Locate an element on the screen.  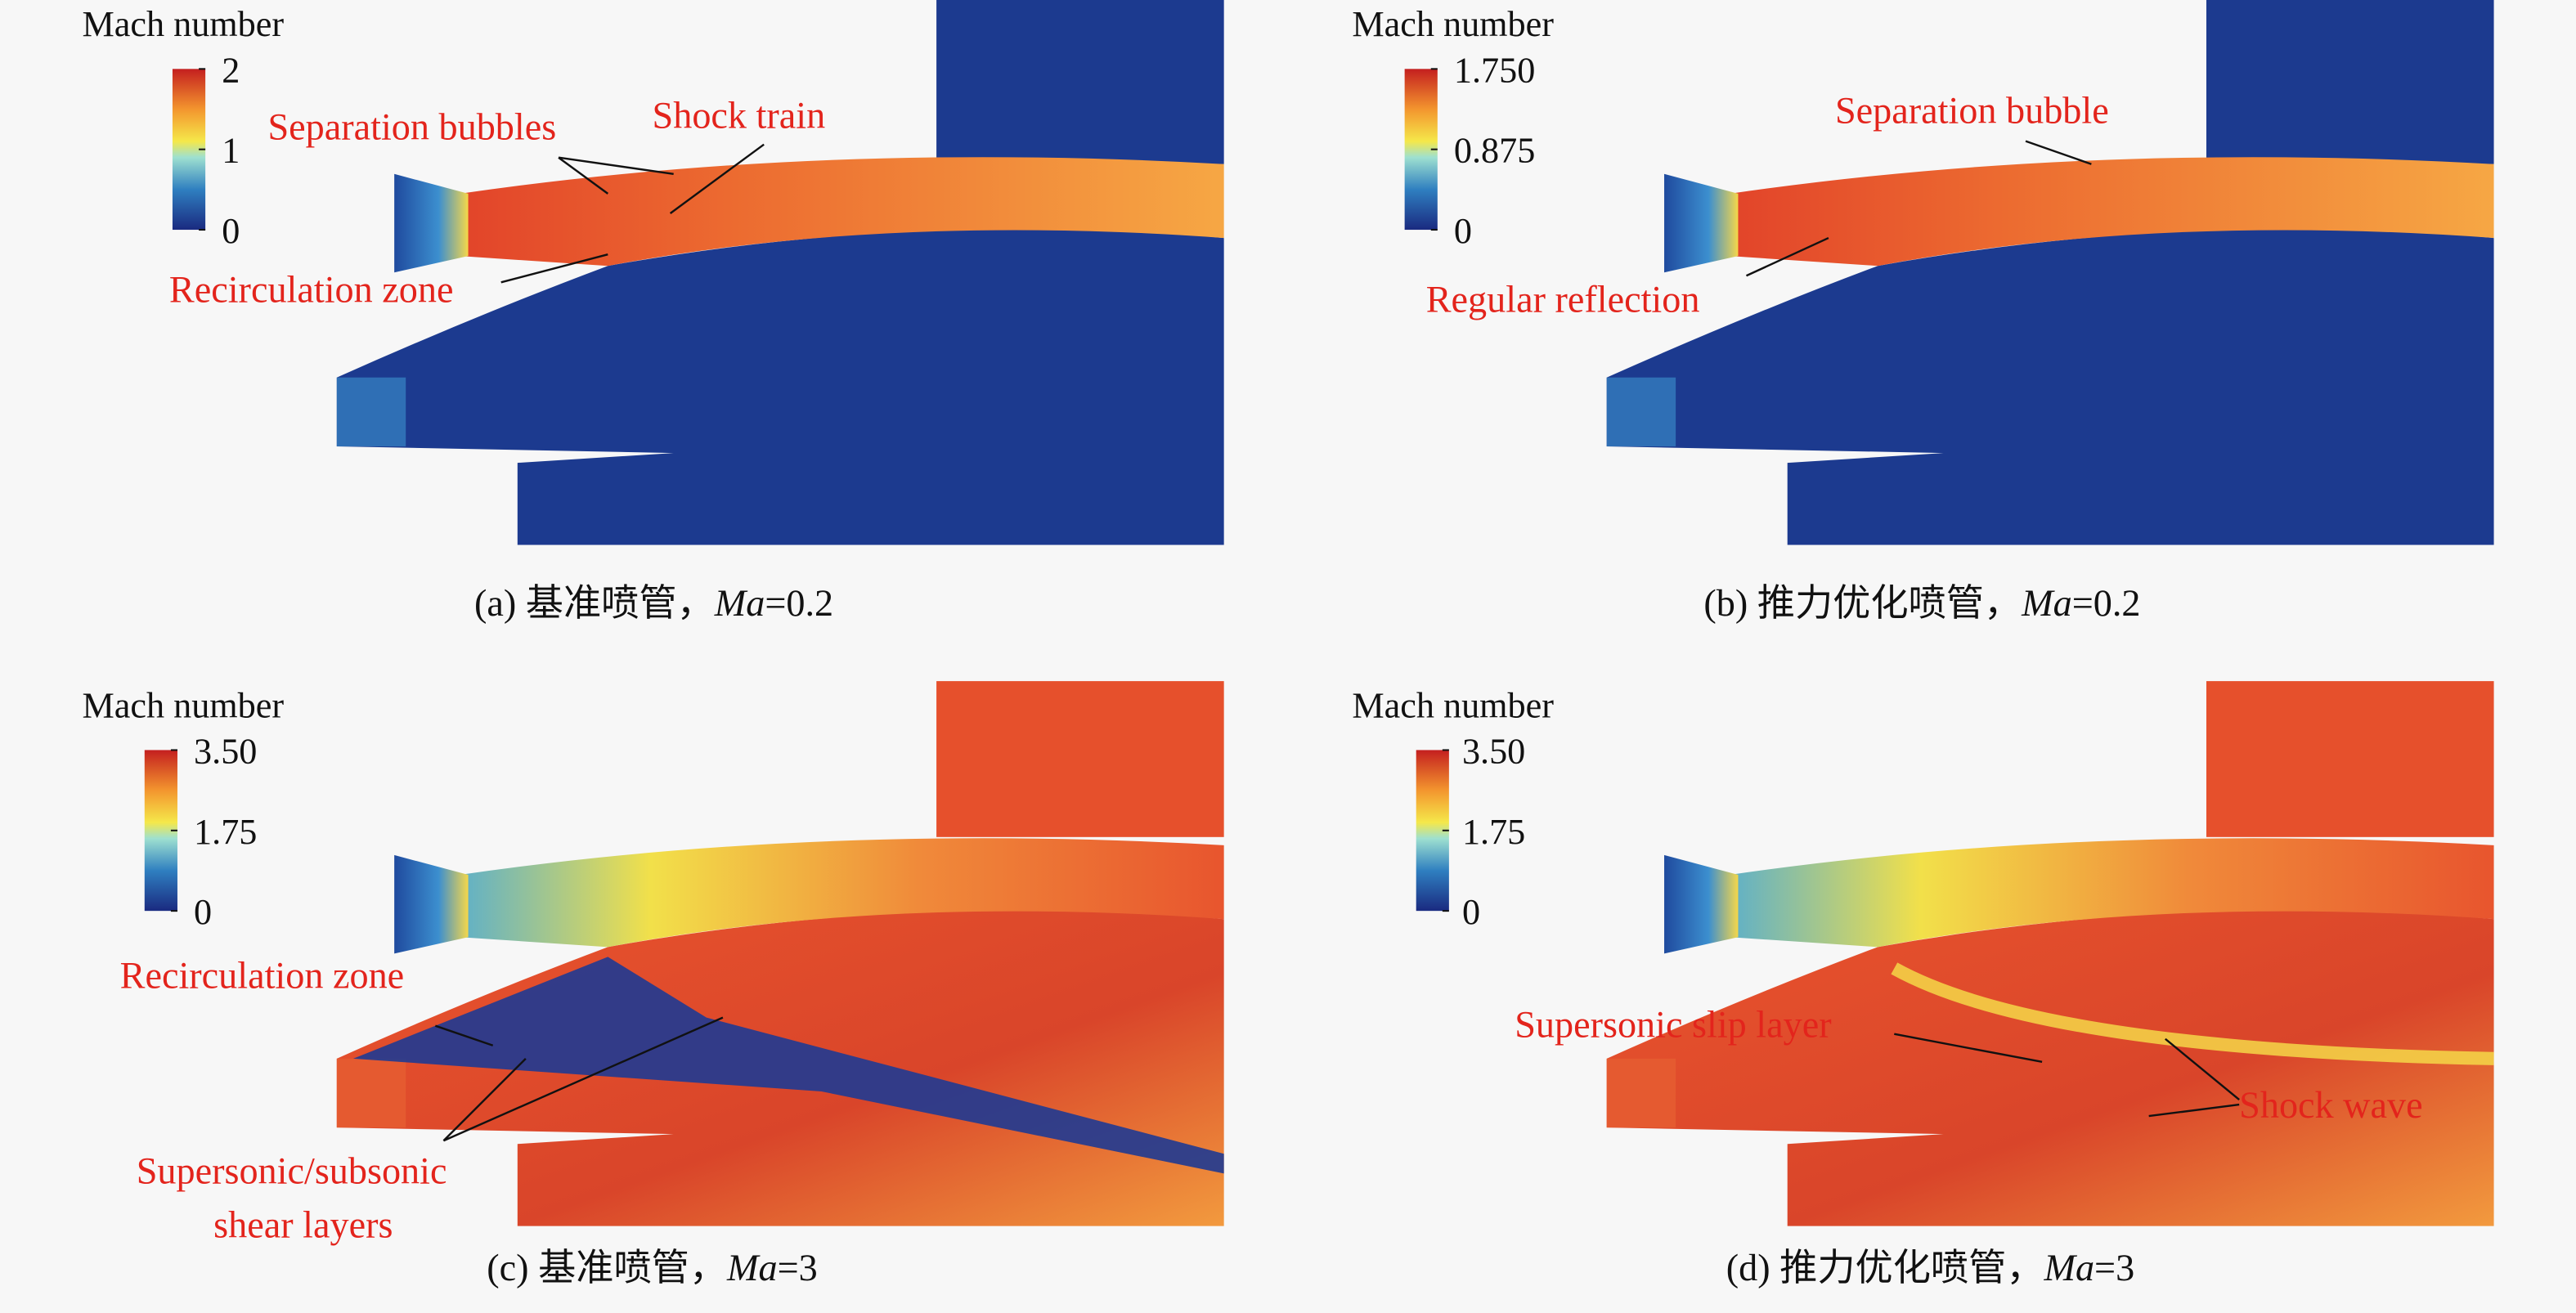
annotation: Shock train is located at coordinates (740, 116).